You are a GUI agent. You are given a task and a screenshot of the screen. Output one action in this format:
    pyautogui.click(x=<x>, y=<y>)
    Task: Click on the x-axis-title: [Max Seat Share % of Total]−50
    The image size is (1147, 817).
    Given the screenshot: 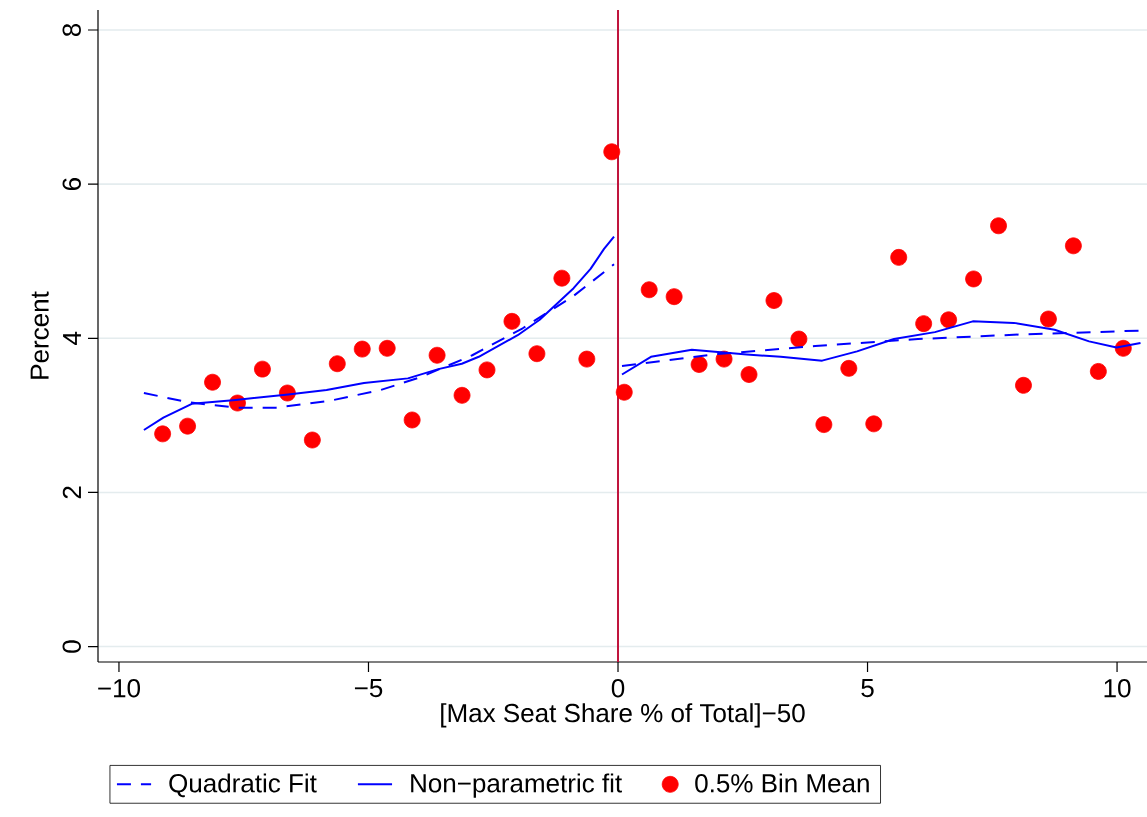 What is the action you would take?
    pyautogui.click(x=623, y=715)
    